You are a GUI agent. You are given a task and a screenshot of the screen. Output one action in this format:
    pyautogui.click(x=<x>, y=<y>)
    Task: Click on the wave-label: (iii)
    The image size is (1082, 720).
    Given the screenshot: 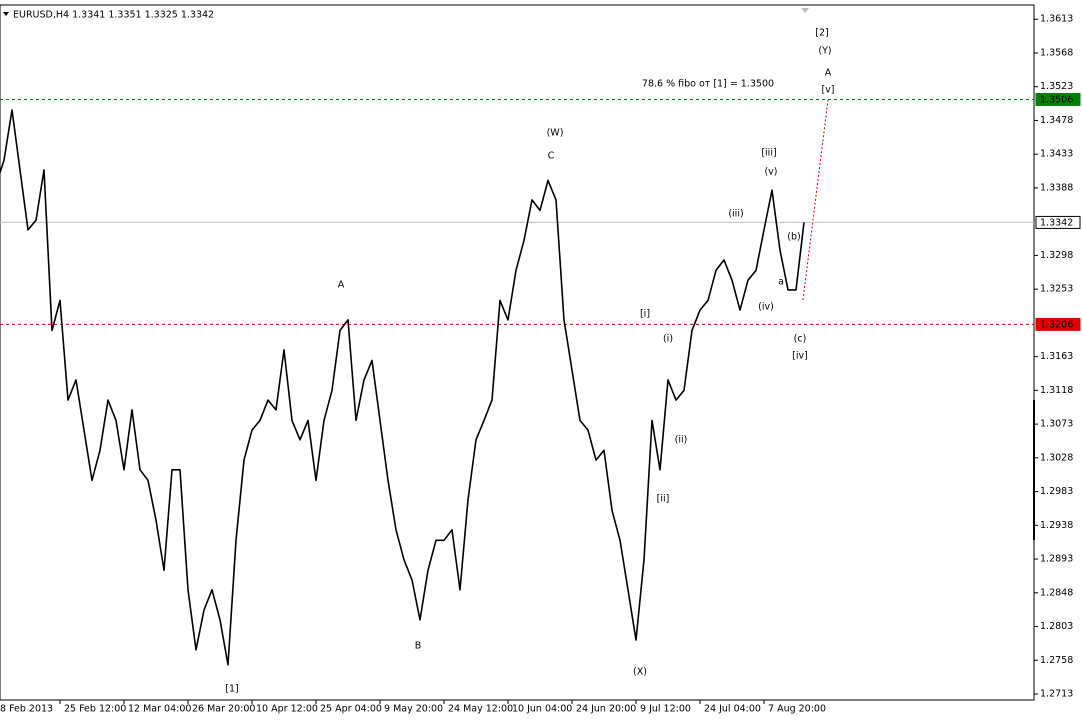 What is the action you would take?
    pyautogui.click(x=735, y=214)
    